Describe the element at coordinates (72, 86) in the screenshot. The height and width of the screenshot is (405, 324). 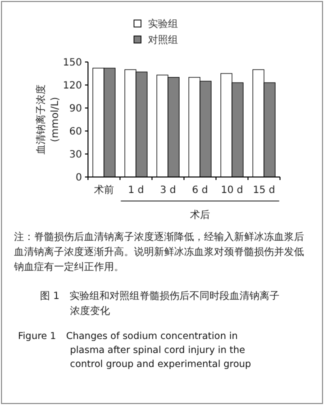
I see `y-tick-label: 120` at that location.